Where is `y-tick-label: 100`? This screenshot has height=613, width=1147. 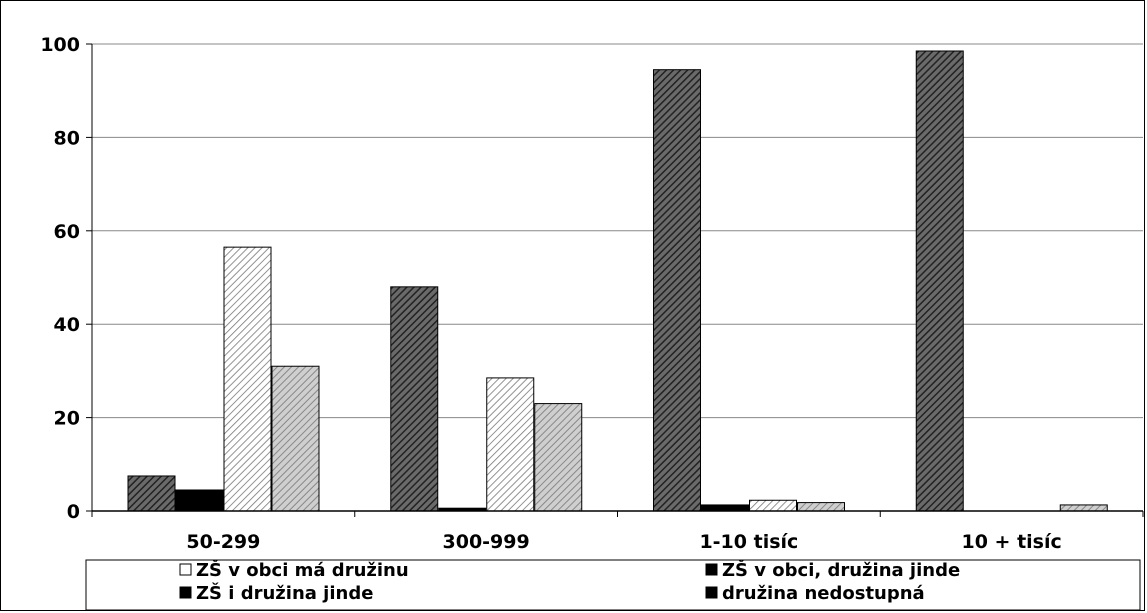
y-tick-label: 100 is located at coordinates (60, 45).